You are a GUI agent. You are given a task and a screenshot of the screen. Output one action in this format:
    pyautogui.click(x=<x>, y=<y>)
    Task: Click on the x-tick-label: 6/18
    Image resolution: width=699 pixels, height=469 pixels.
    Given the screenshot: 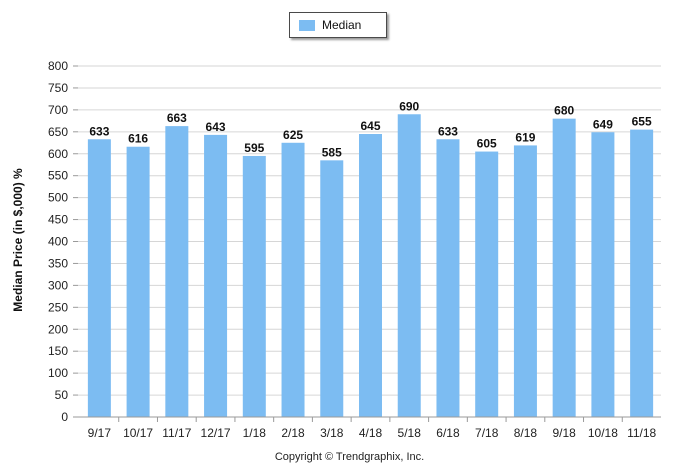 What is the action you would take?
    pyautogui.click(x=448, y=433)
    